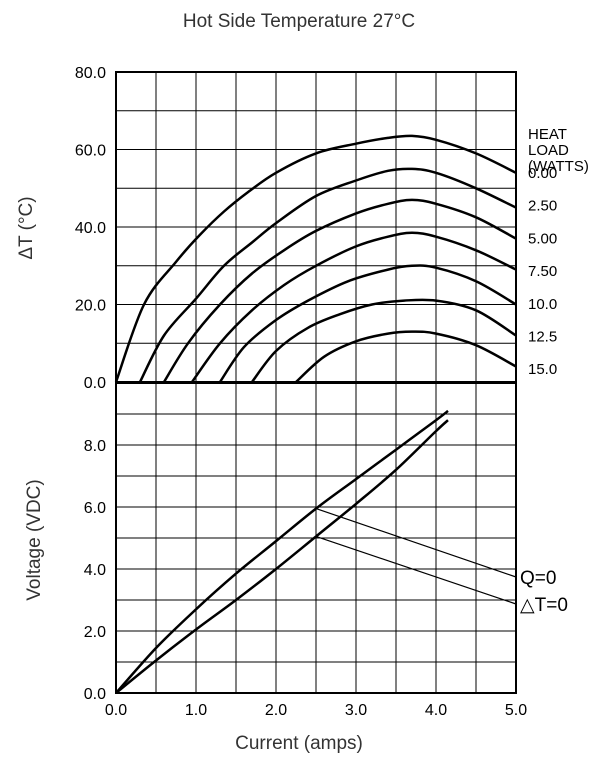 The width and height of the screenshot is (609, 757). Describe the element at coordinates (95, 694) in the screenshot. I see `bottom-y-tick-label: 0.0` at that location.